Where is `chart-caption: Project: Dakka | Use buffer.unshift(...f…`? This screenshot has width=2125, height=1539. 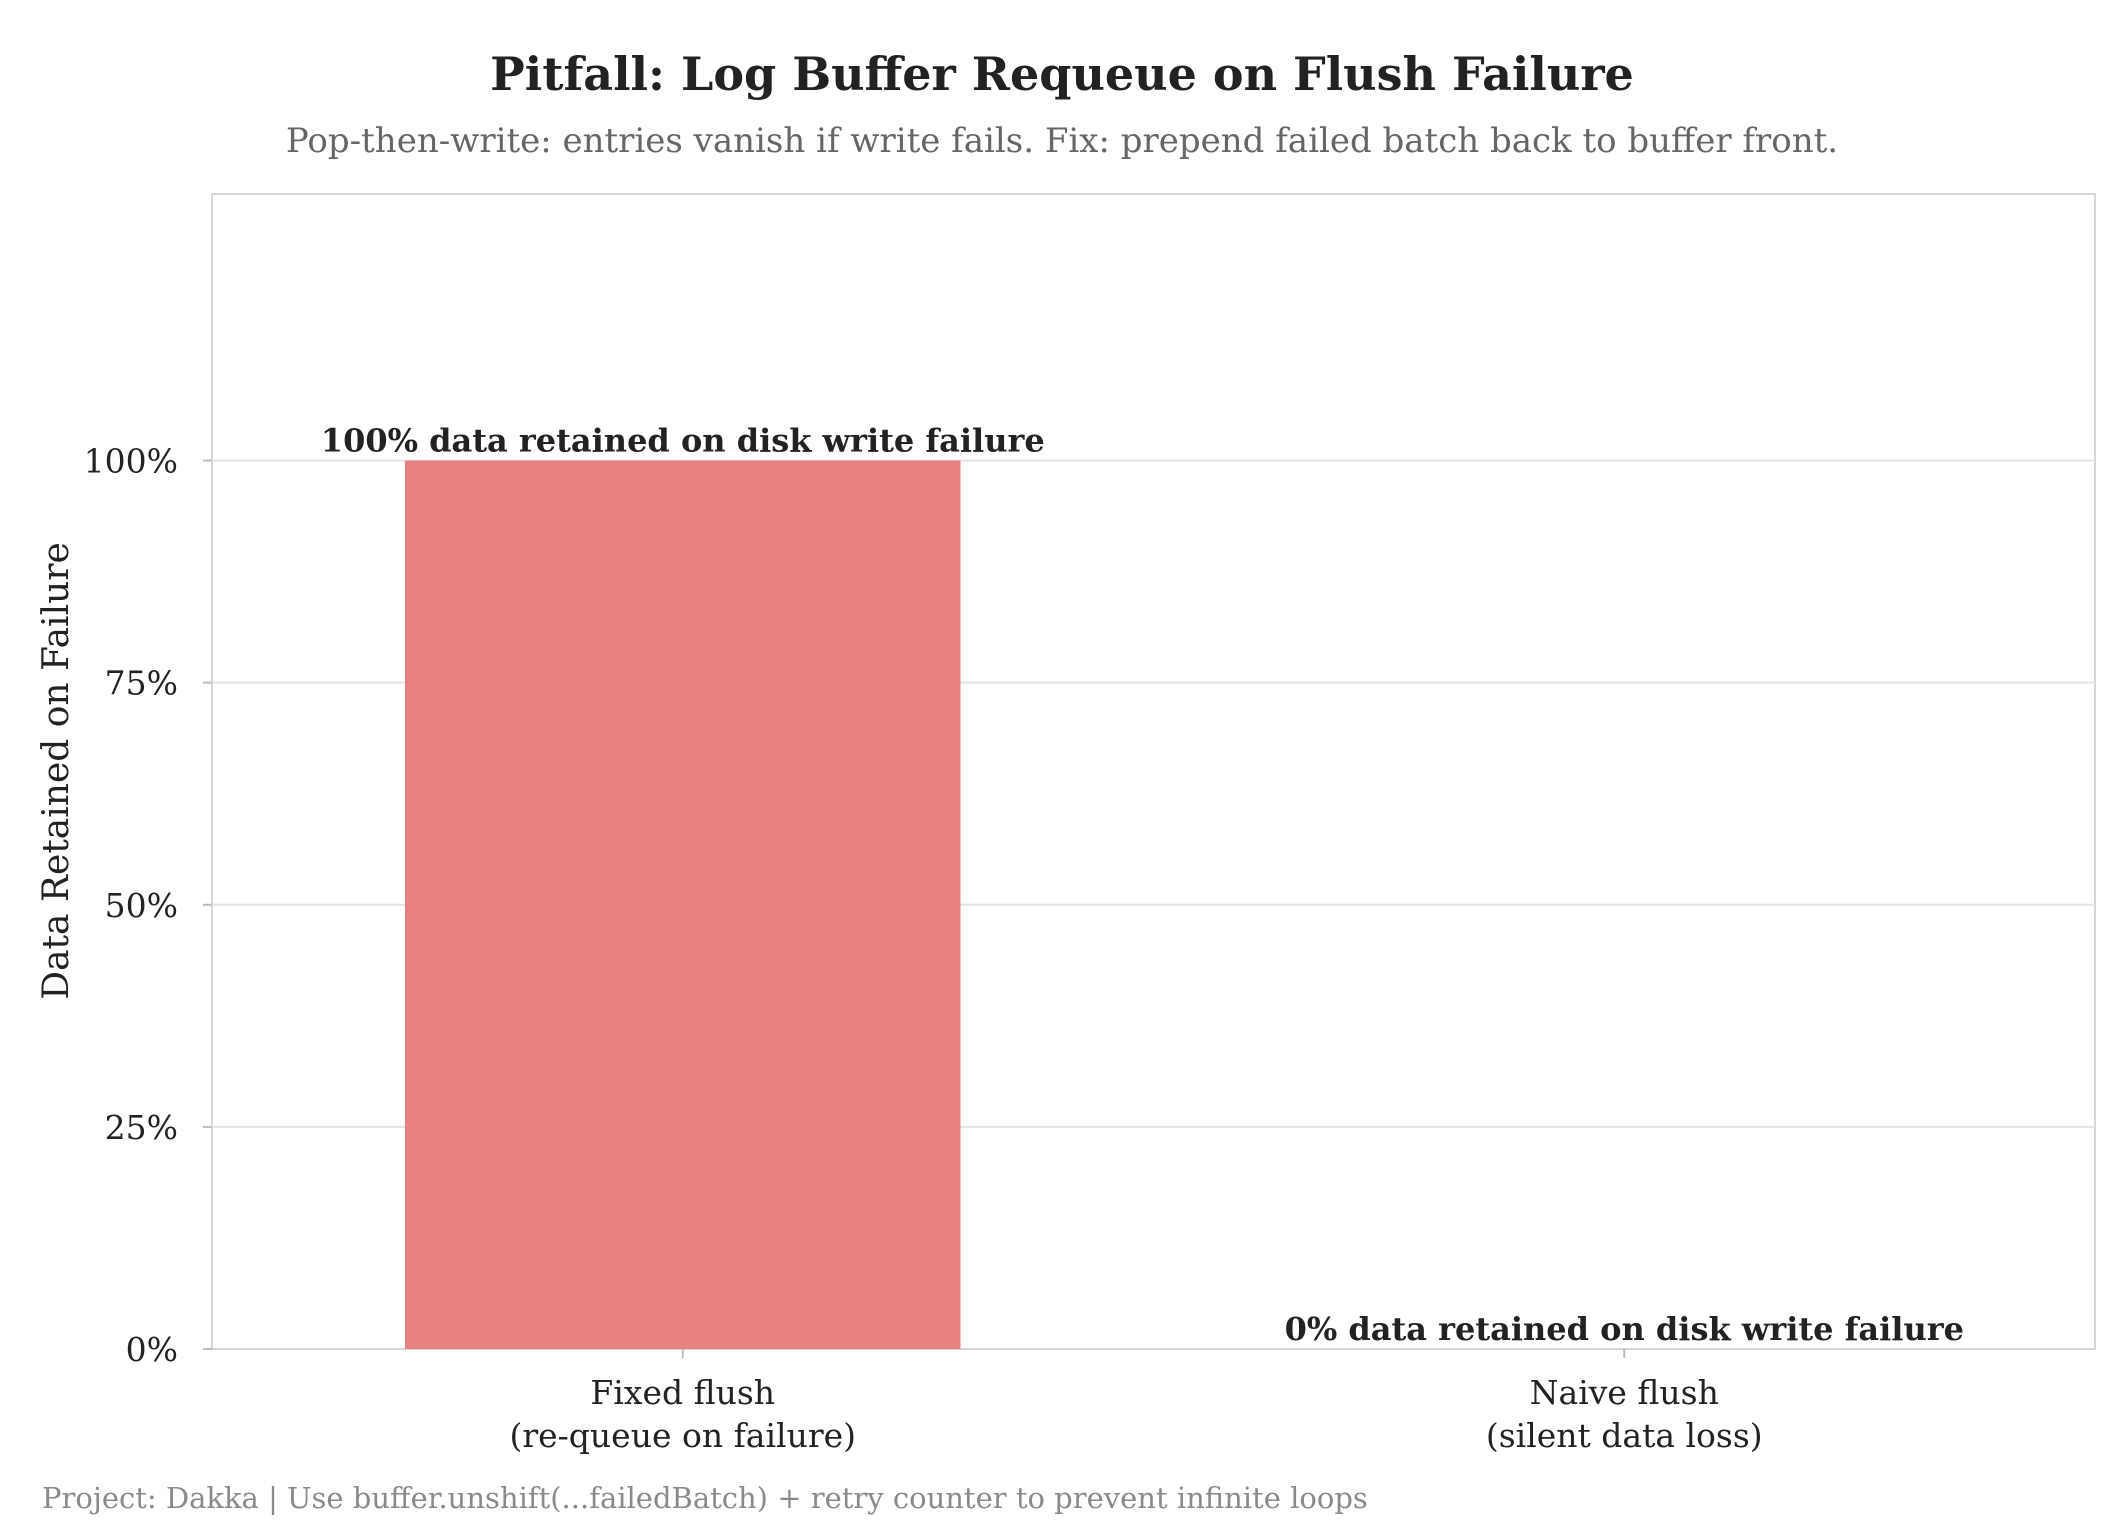
chart-caption: Project: Dakka | Use buffer.unshift(...f… is located at coordinates (705, 1498).